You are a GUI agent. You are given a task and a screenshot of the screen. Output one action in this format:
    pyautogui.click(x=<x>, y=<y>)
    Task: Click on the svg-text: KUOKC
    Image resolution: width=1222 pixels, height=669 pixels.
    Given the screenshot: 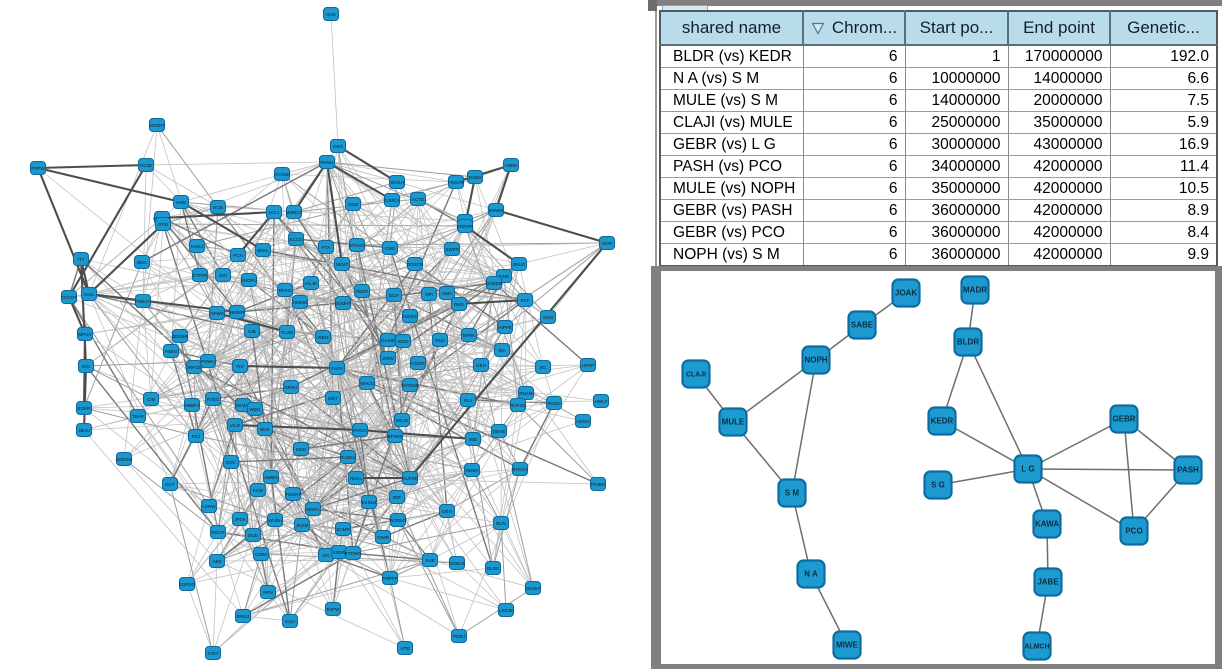 What is the action you would take?
    pyautogui.click(x=410, y=316)
    